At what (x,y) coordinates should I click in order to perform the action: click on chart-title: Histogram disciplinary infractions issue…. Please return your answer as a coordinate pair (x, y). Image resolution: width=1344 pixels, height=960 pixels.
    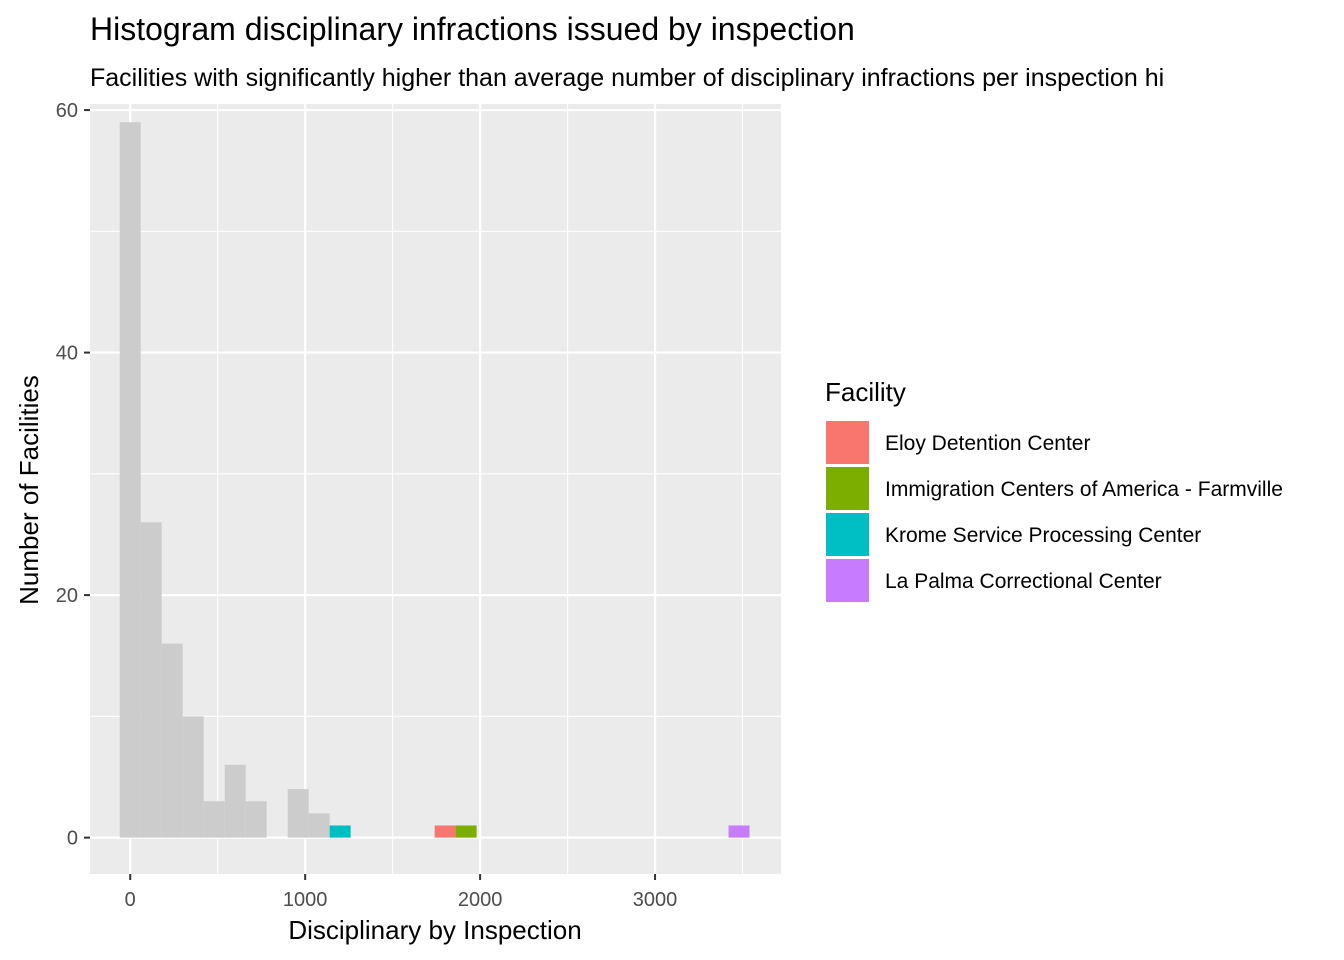
    Looking at the image, I should click on (472, 29).